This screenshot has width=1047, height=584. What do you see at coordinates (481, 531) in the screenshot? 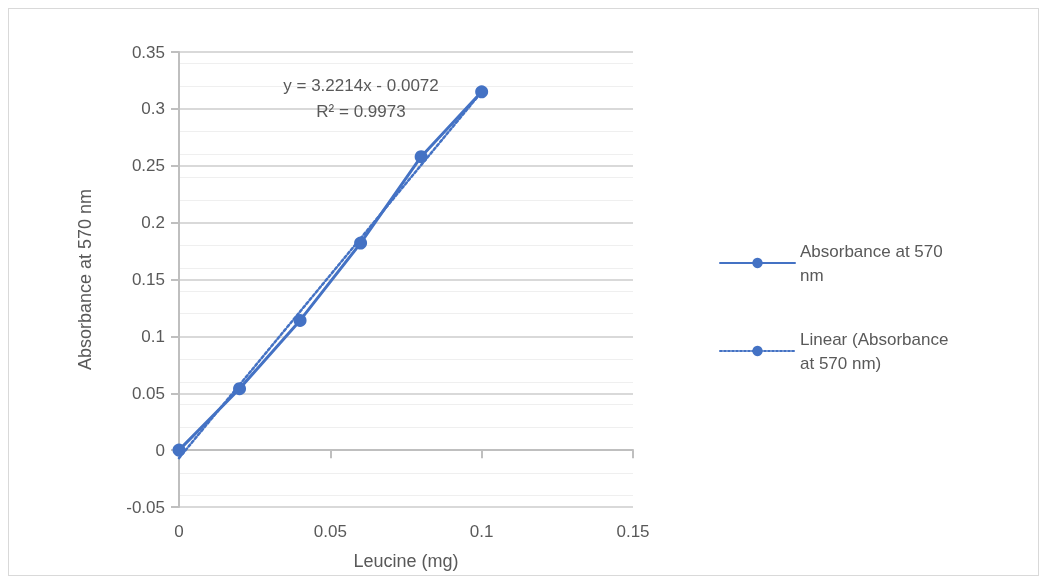
I see `x-tick-label: 0.1` at bounding box center [481, 531].